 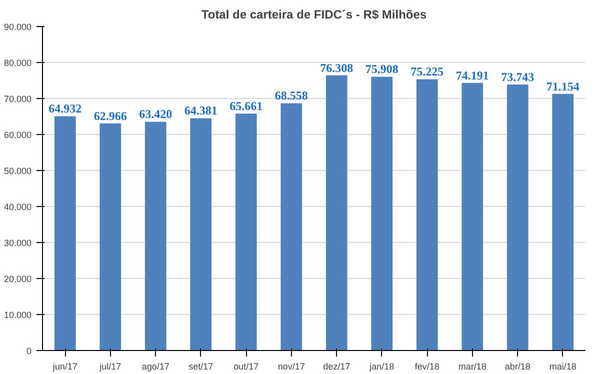 I want to click on x-tick-label: ago/17, so click(x=156, y=367).